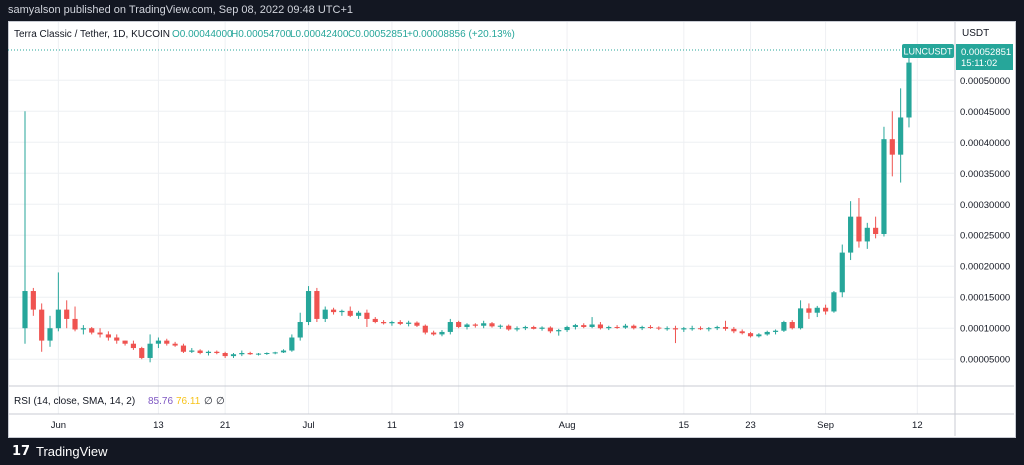 This screenshot has width=1024, height=465. What do you see at coordinates (684, 425) in the screenshot?
I see `time-tick-label: 15` at bounding box center [684, 425].